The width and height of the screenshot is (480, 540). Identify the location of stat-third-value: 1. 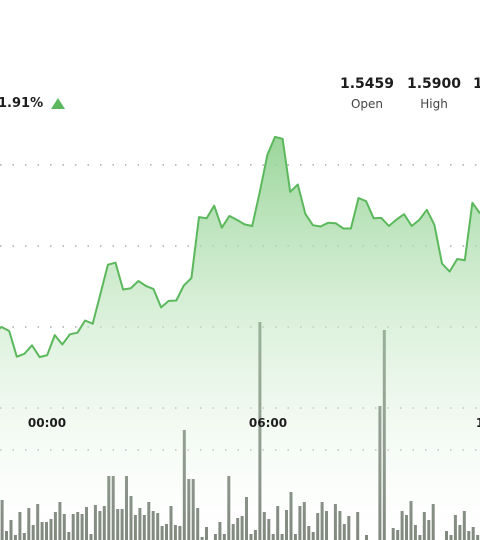
(476, 84).